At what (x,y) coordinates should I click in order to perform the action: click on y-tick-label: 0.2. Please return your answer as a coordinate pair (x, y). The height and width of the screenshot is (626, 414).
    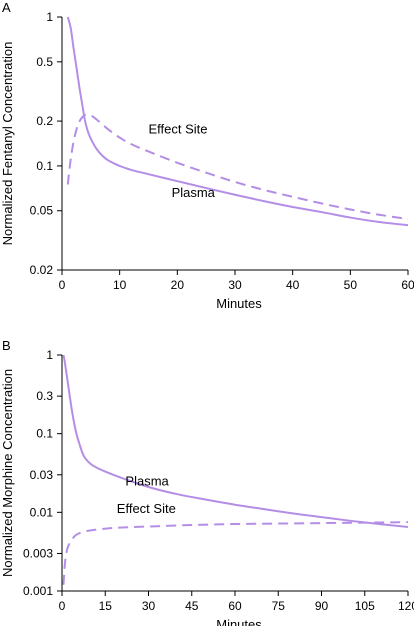
    Looking at the image, I should click on (44, 121).